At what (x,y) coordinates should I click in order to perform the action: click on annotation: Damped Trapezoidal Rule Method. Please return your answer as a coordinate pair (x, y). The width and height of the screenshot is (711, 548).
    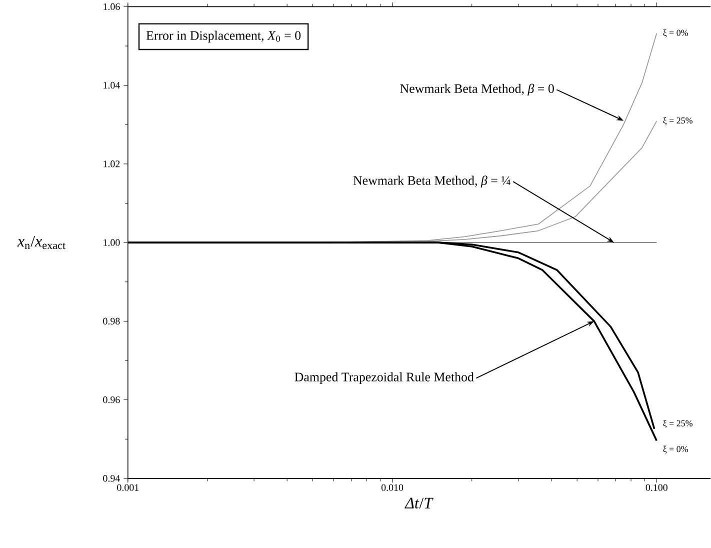
    Looking at the image, I should click on (384, 378).